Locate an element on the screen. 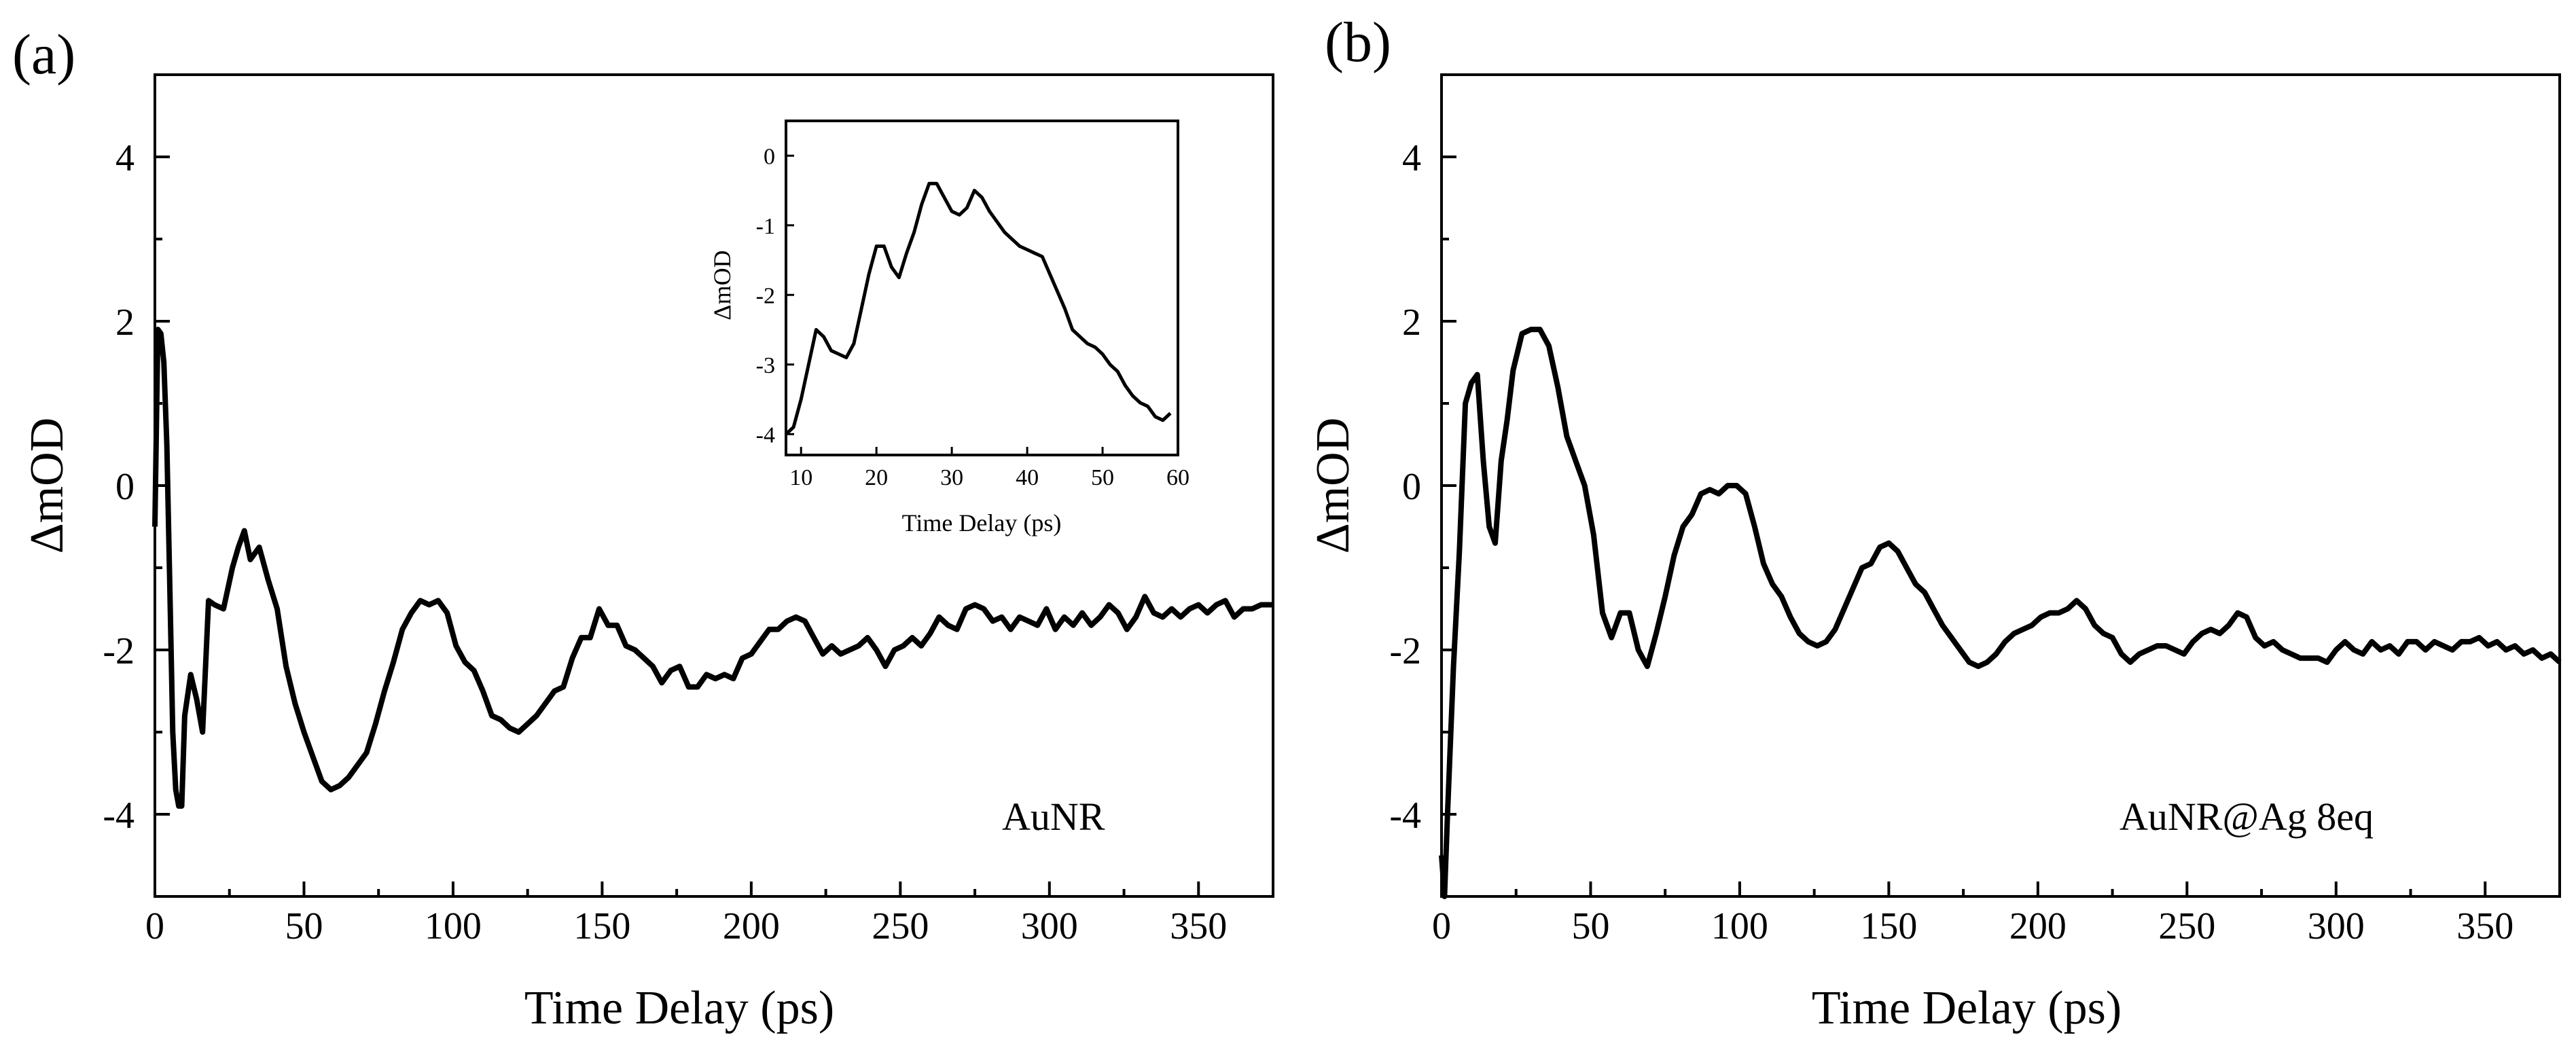 This screenshot has width=2576, height=1054. panel-a-y-tick-label: 2 is located at coordinates (125, 323).